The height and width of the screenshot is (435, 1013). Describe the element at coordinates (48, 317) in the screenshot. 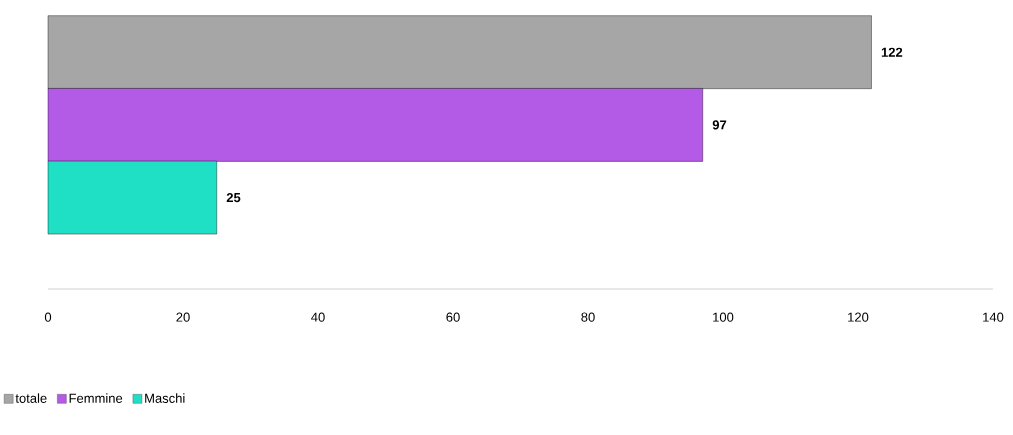

I see `x-tick-label: 0` at that location.